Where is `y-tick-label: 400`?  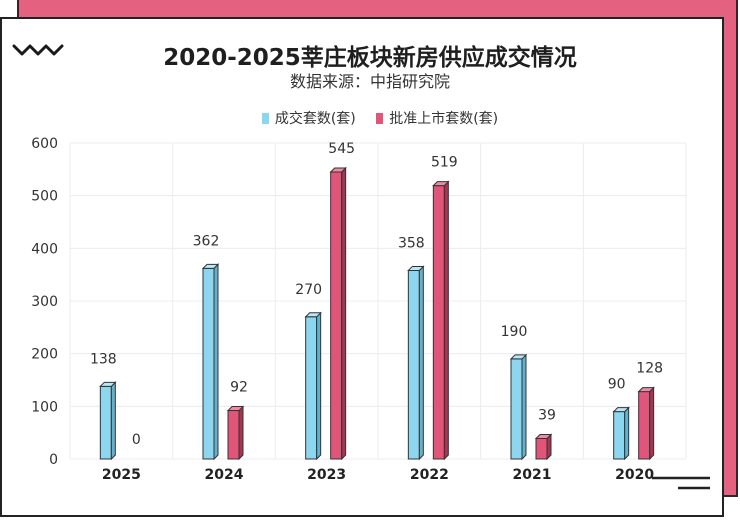 y-tick-label: 400 is located at coordinates (44, 249).